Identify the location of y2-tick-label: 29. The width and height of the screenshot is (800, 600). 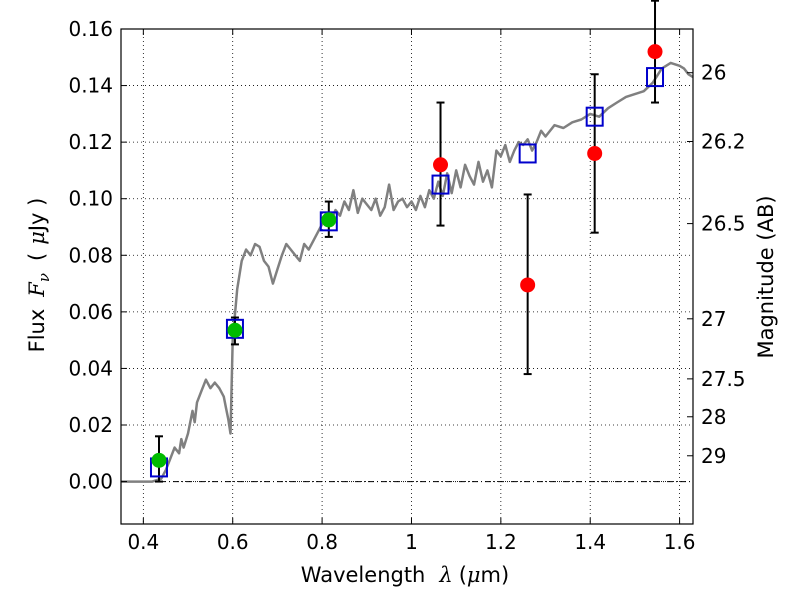
(713, 456).